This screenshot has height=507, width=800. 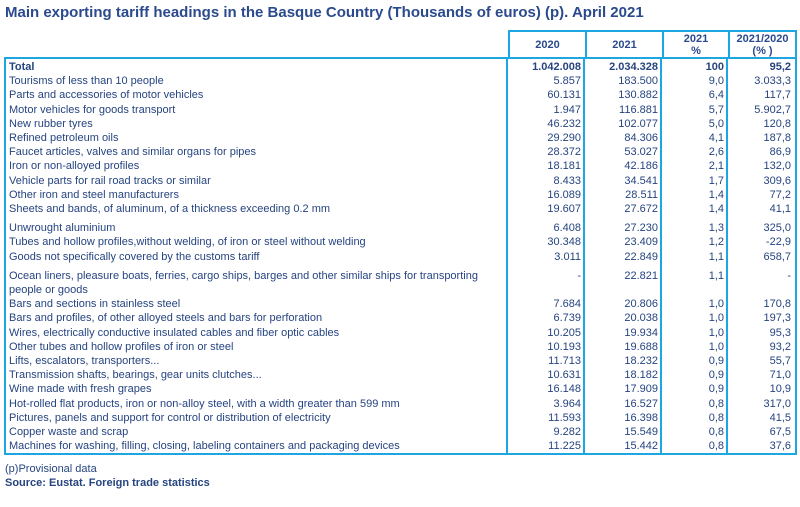 I want to click on row-value-cell: 30.348, so click(x=564, y=242).